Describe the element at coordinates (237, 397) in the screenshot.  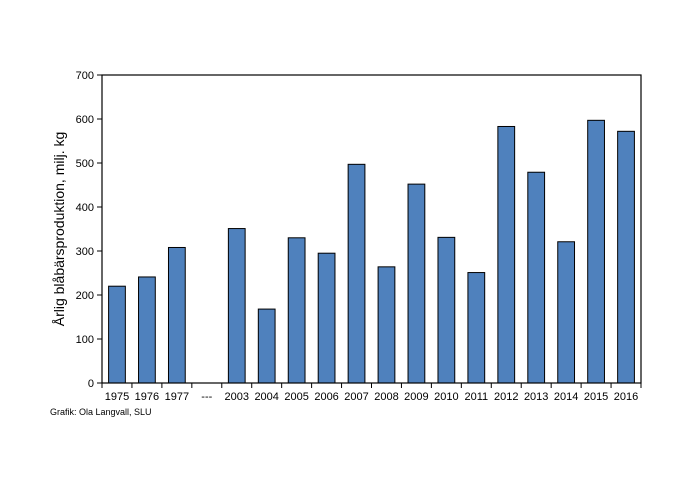
I see `x-tick-label: 2003` at that location.